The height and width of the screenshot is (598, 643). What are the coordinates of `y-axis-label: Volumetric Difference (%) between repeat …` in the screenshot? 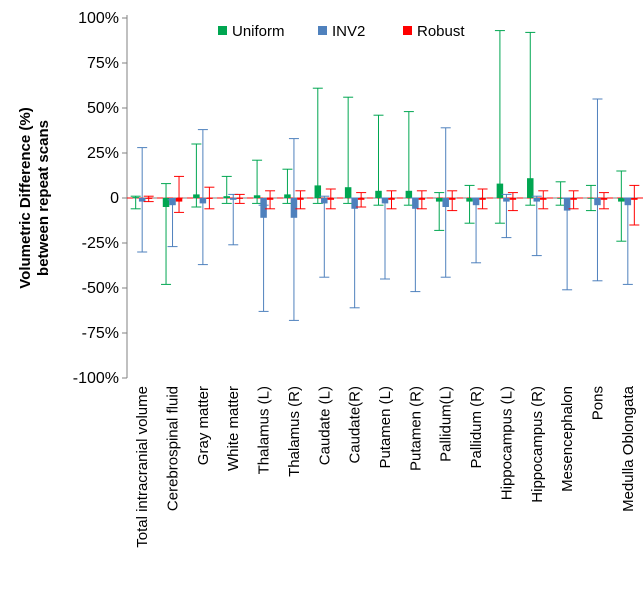 It's located at (34, 197).